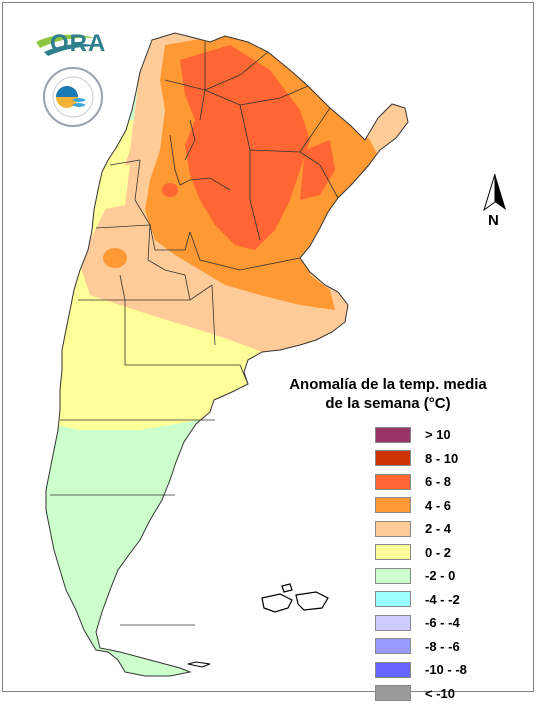 The width and height of the screenshot is (538, 705). What do you see at coordinates (438, 434) in the screenshot?
I see `legend-label: > 10` at bounding box center [438, 434].